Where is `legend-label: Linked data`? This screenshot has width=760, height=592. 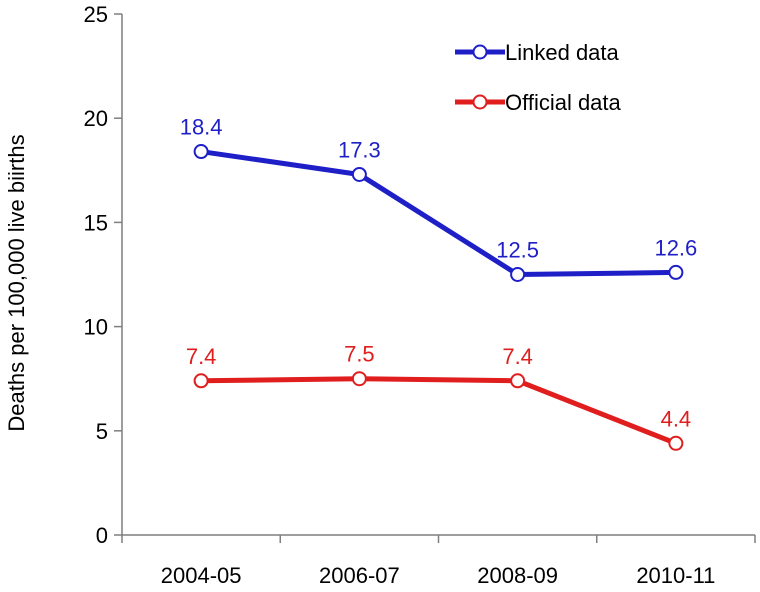
legend-label: Linked data is located at coordinates (562, 52).